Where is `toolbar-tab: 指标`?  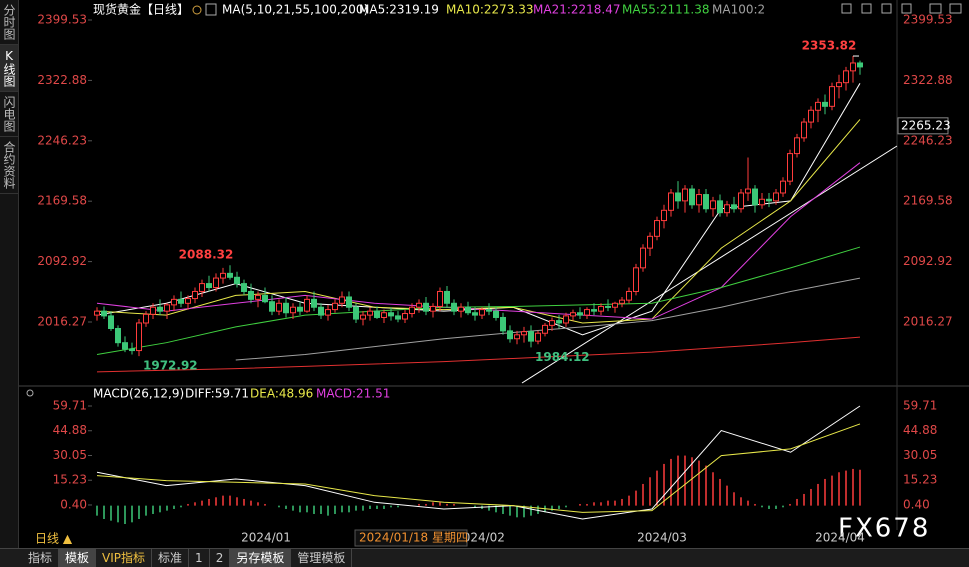
toolbar-tab: 指标 is located at coordinates (41, 558).